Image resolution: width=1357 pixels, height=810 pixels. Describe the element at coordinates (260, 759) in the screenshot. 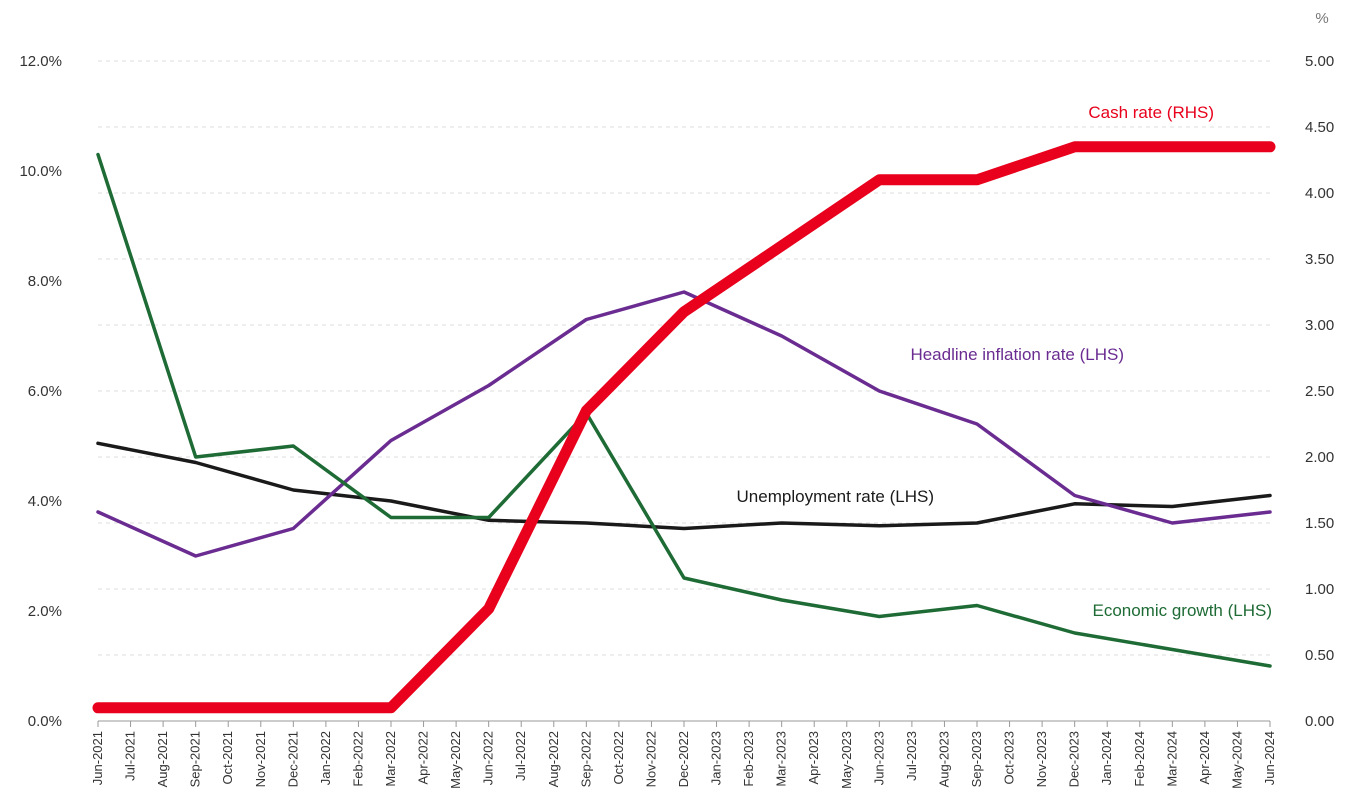

I see `x-tick-label: Nov-2021` at that location.